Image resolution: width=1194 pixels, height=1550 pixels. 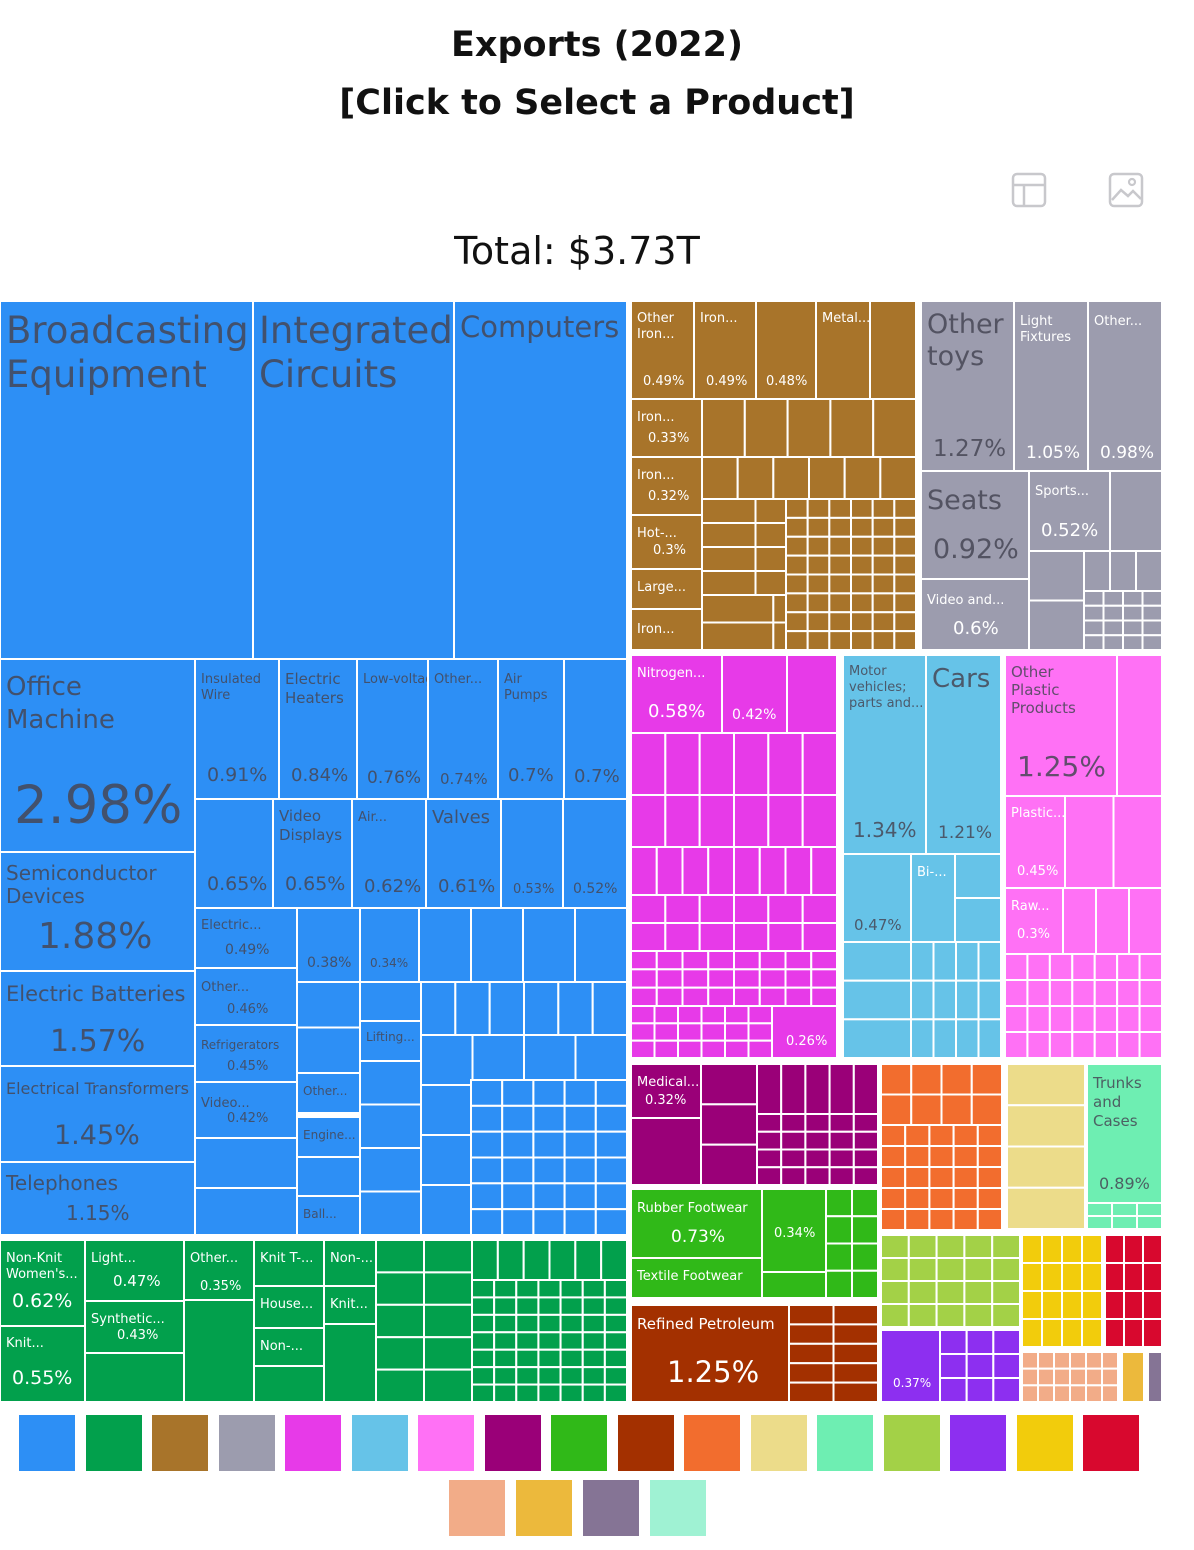 What do you see at coordinates (710, 1353) in the screenshot?
I see `tile-refined-petroleum` at bounding box center [710, 1353].